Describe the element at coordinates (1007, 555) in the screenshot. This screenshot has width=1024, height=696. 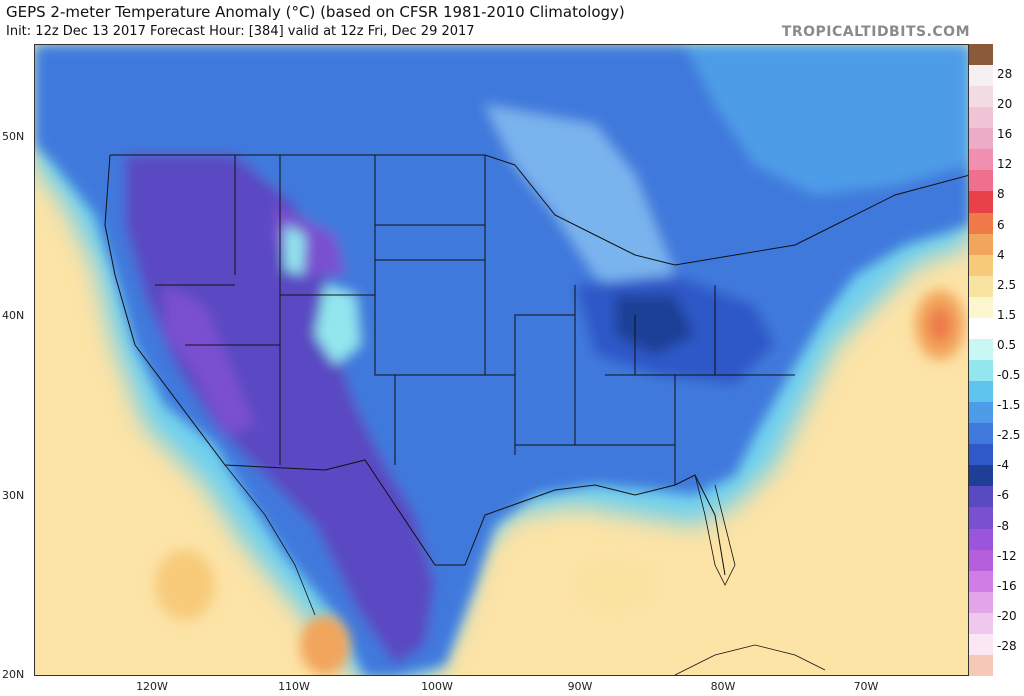
I see `colorbar-label: -12` at that location.